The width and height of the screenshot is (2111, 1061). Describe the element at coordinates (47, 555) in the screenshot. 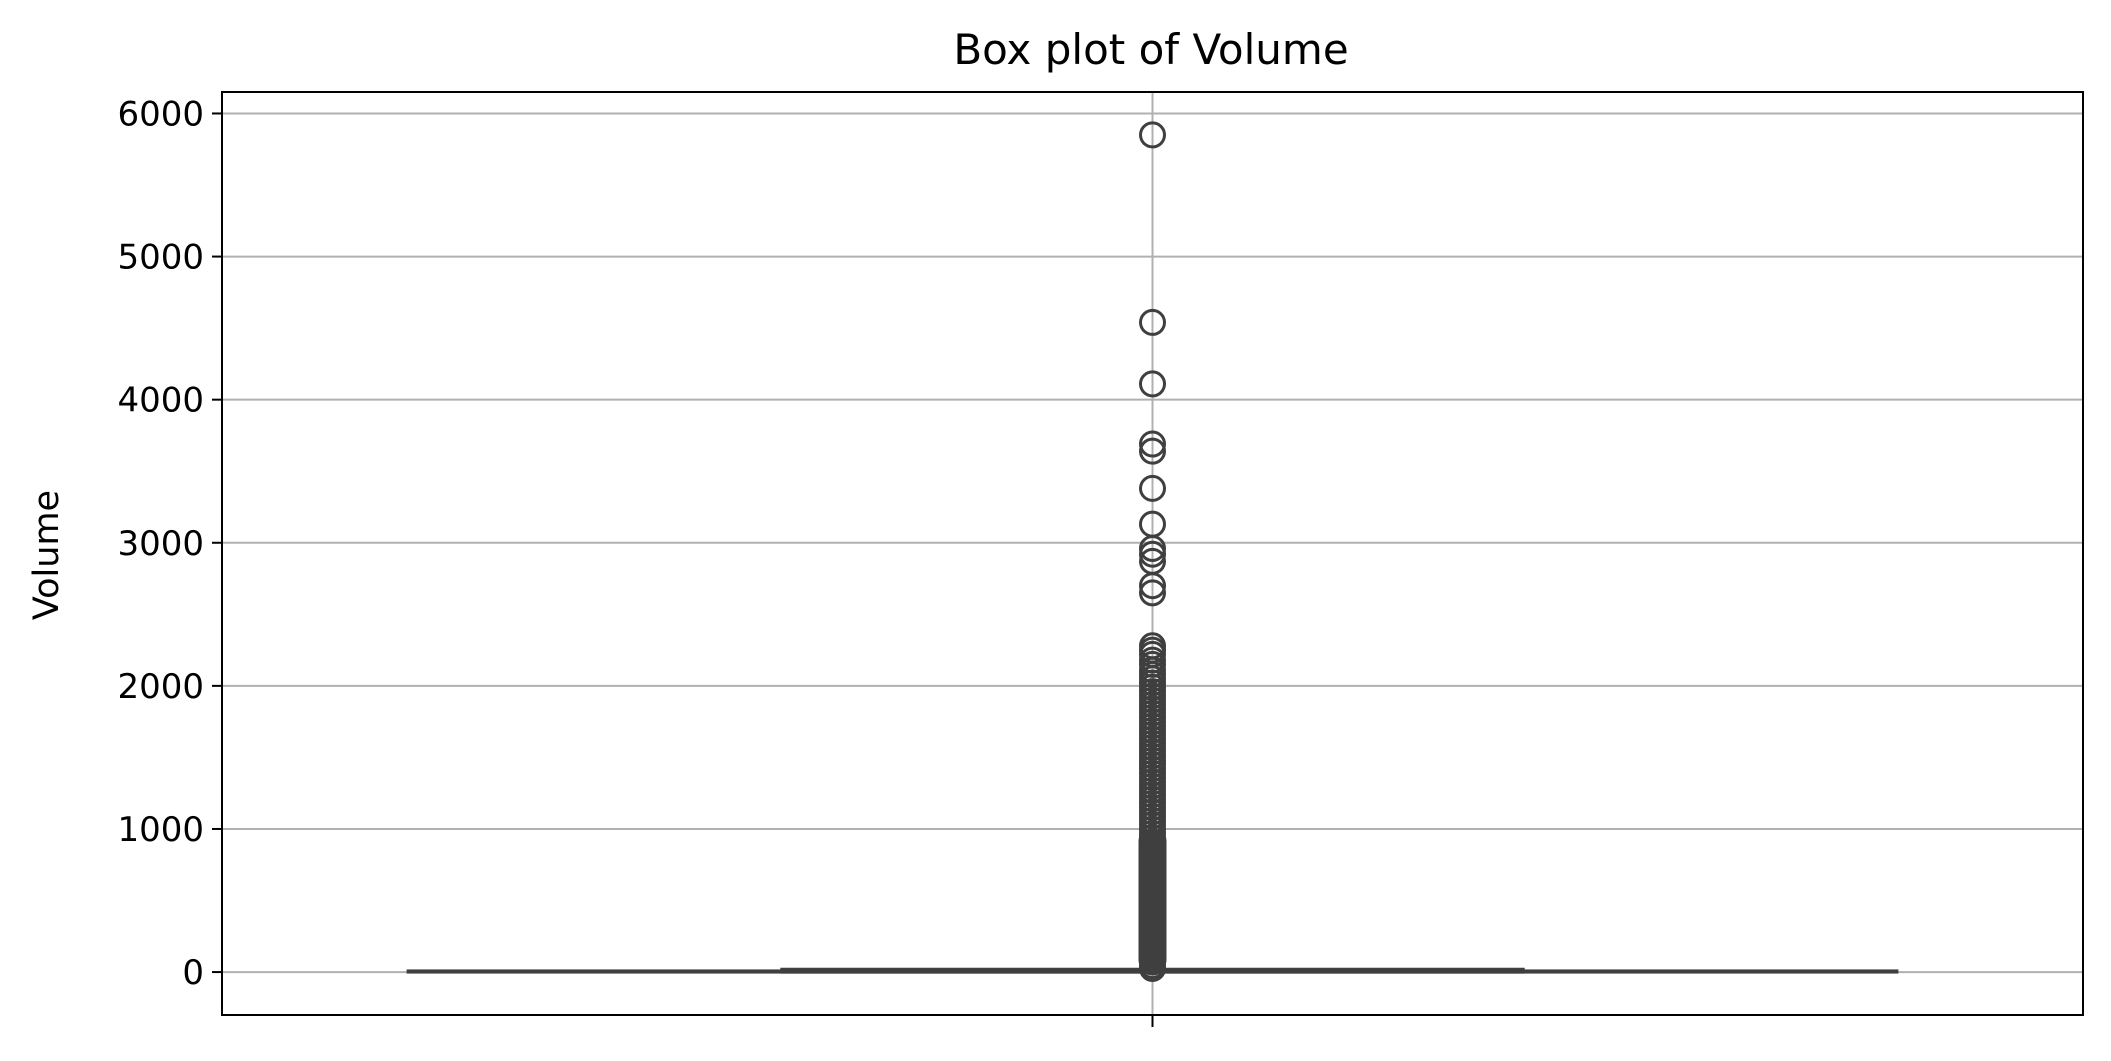

I see `y-axis-label: Volume` at that location.